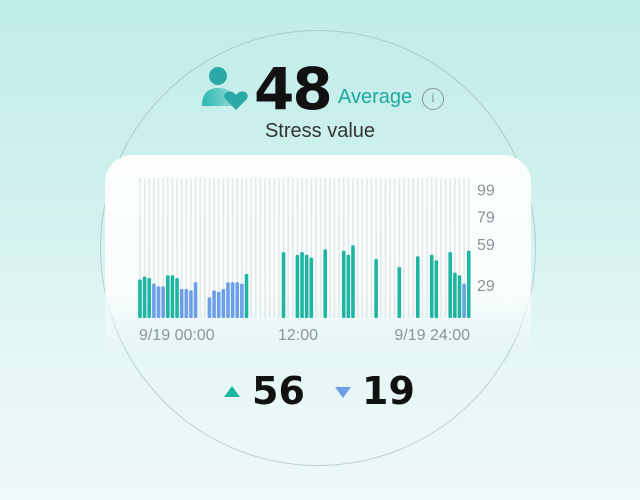  What do you see at coordinates (486, 218) in the screenshot?
I see `y-tick-label: 79` at bounding box center [486, 218].